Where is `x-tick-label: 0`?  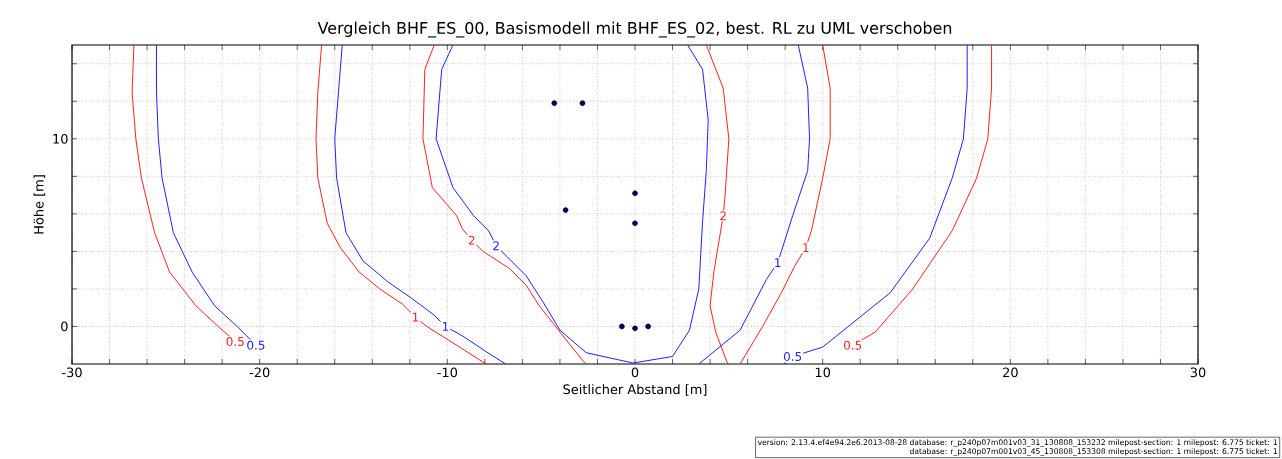
x-tick-label: 0 is located at coordinates (635, 372).